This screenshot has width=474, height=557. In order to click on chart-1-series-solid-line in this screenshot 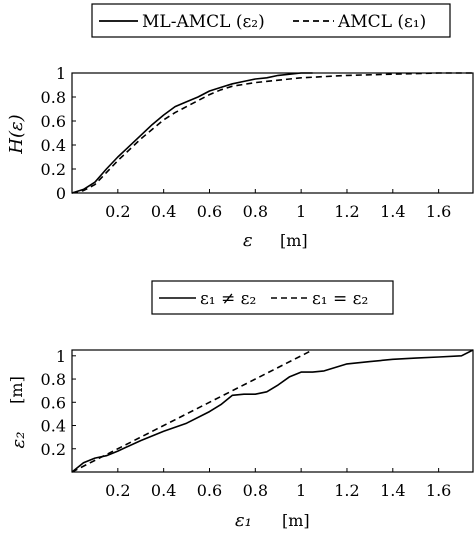, I will do `click(192, 133)`.